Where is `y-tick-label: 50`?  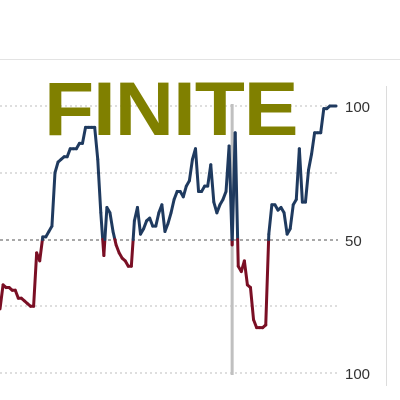 y-tick-label: 50 is located at coordinates (353, 241).